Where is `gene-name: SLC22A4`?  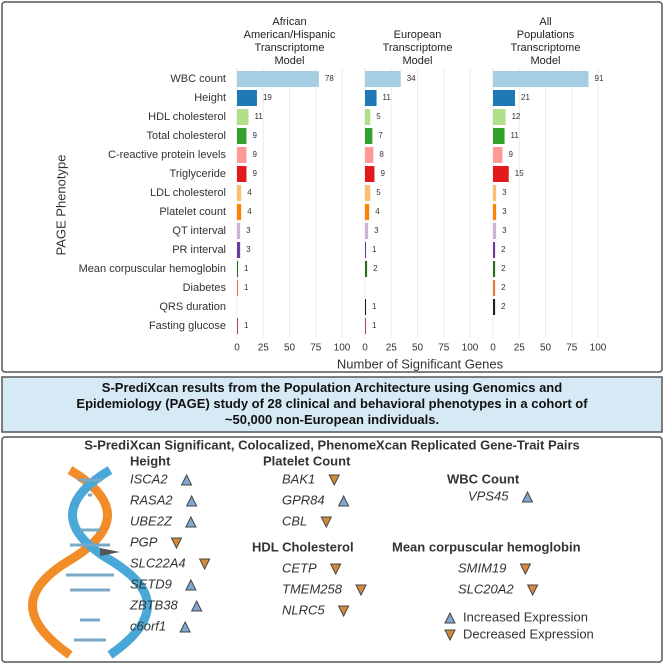
gene-name: SLC22A4 is located at coordinates (158, 562).